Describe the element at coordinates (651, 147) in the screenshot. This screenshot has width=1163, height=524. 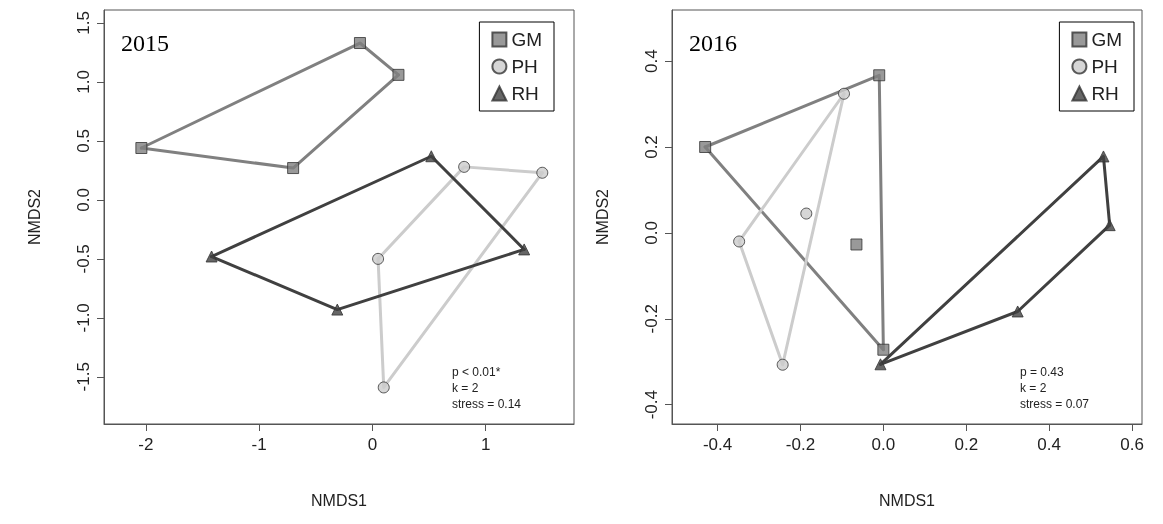
I see `y-tick-label: 0.2` at that location.